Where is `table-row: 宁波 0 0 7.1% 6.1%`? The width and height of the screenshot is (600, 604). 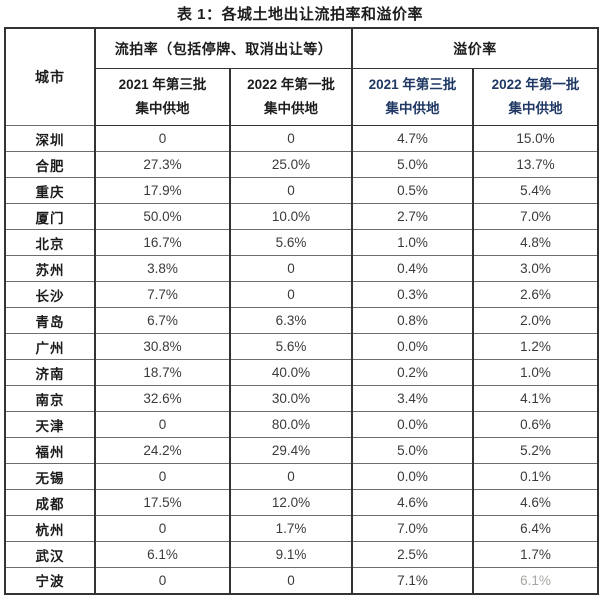 table-row: 宁波 0 0 7.1% 6.1% is located at coordinates (301, 580).